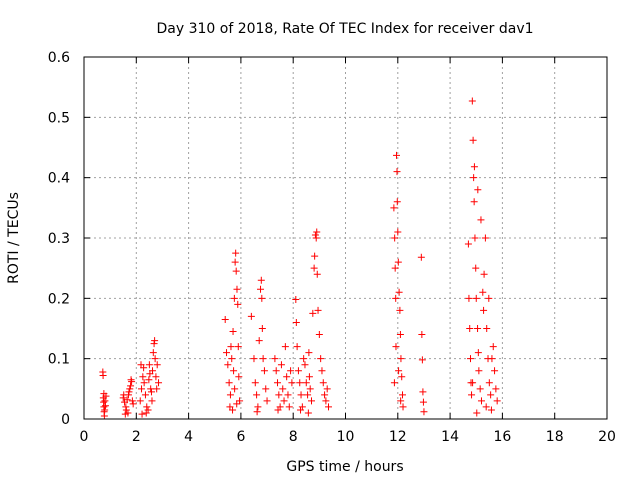 The width and height of the screenshot is (640, 484). Describe the element at coordinates (502, 437) in the screenshot. I see `x-tick-label: 16` at that location.